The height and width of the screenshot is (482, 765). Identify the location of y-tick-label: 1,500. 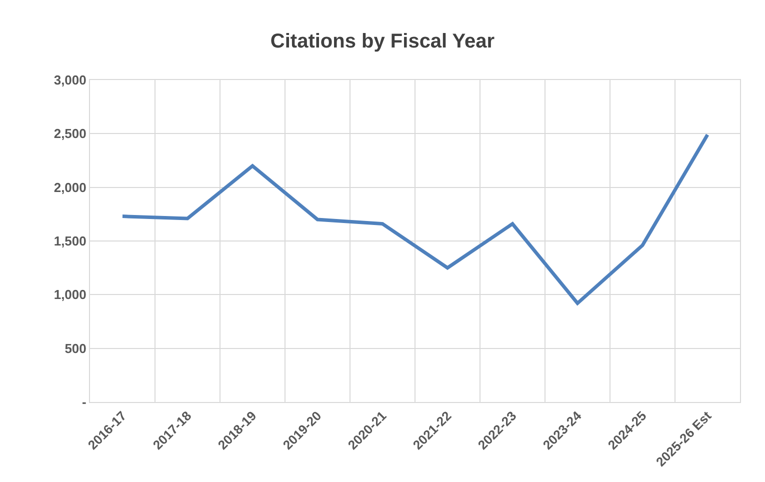
(70, 241).